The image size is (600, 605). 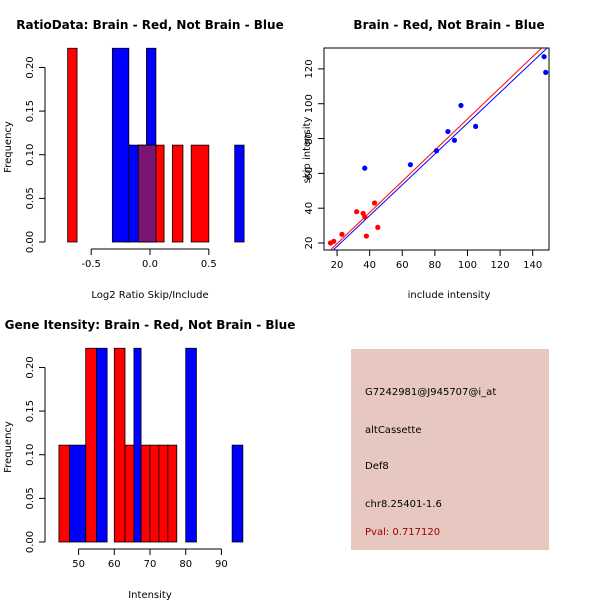 I want to click on x-axis: -0.5 0.0 0.5, so click(x=149, y=259).